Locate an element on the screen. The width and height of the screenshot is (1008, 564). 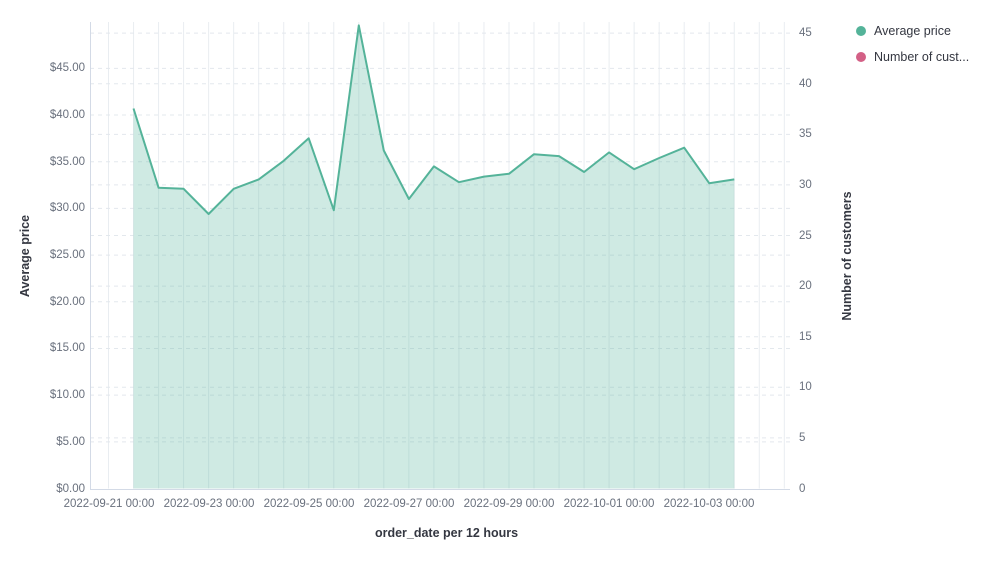
y-axis-right-tick-label: 25 is located at coordinates (805, 236).